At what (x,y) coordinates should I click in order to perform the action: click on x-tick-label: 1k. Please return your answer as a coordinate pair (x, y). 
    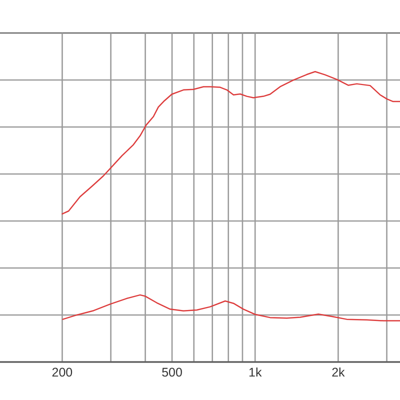
    Looking at the image, I should click on (255, 372).